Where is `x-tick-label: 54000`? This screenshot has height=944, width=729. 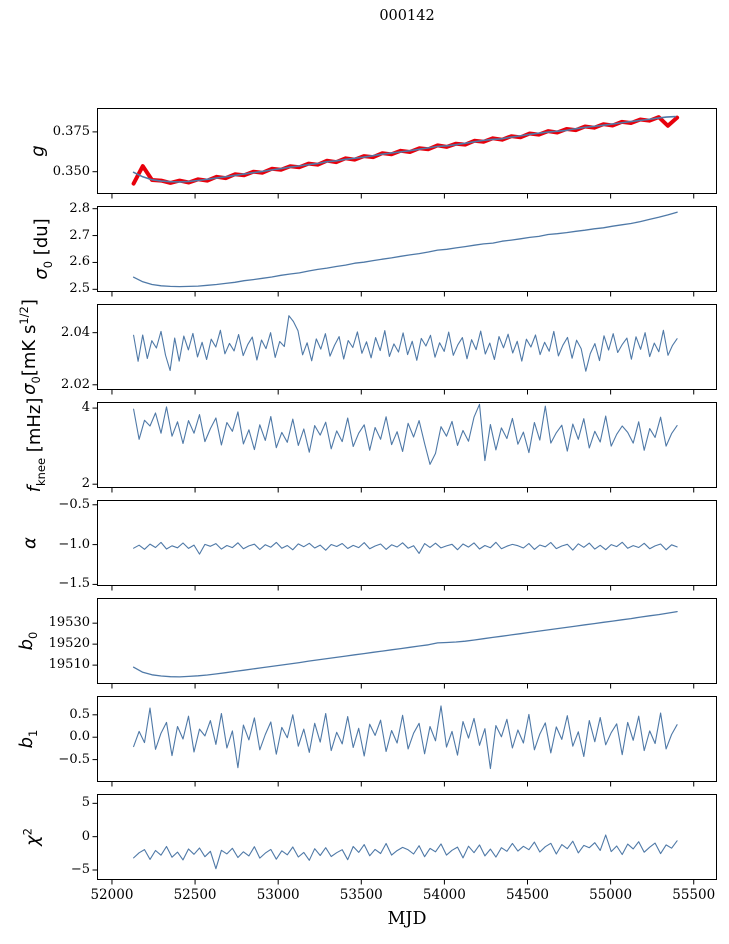
x-tick-label: 54000 is located at coordinates (444, 895).